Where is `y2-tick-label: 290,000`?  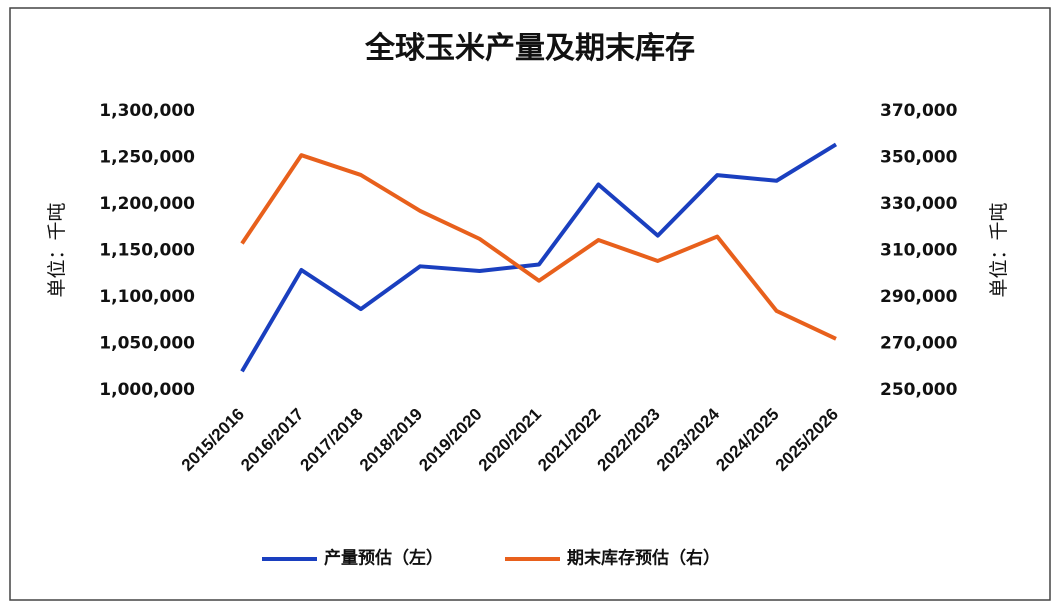 y2-tick-label: 290,000 is located at coordinates (919, 297).